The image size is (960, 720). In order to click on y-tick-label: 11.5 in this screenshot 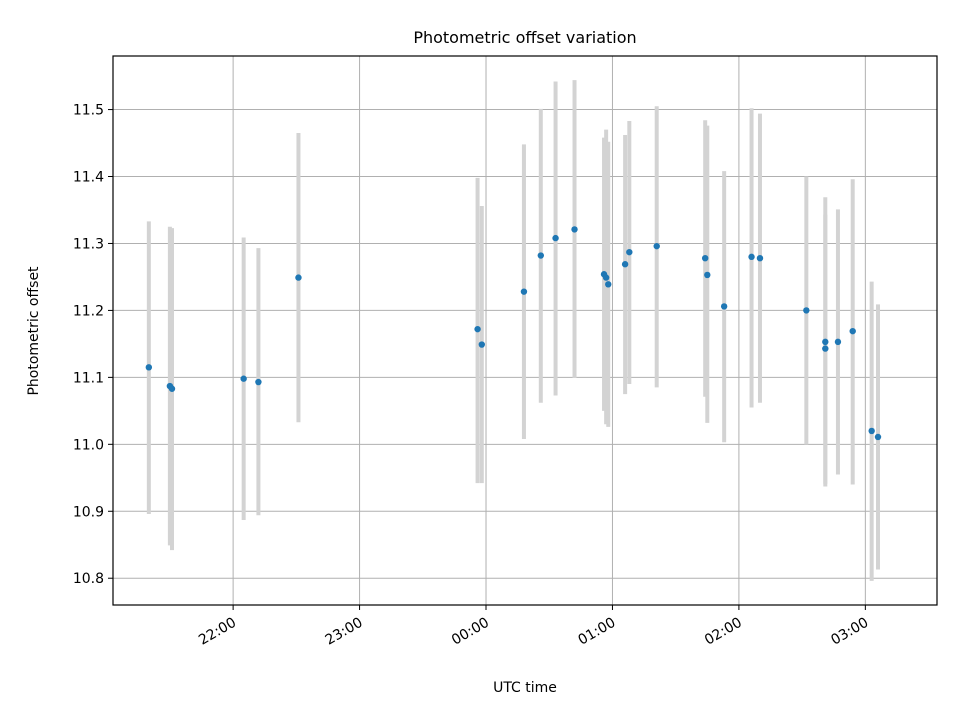, I will do `click(88, 111)`.